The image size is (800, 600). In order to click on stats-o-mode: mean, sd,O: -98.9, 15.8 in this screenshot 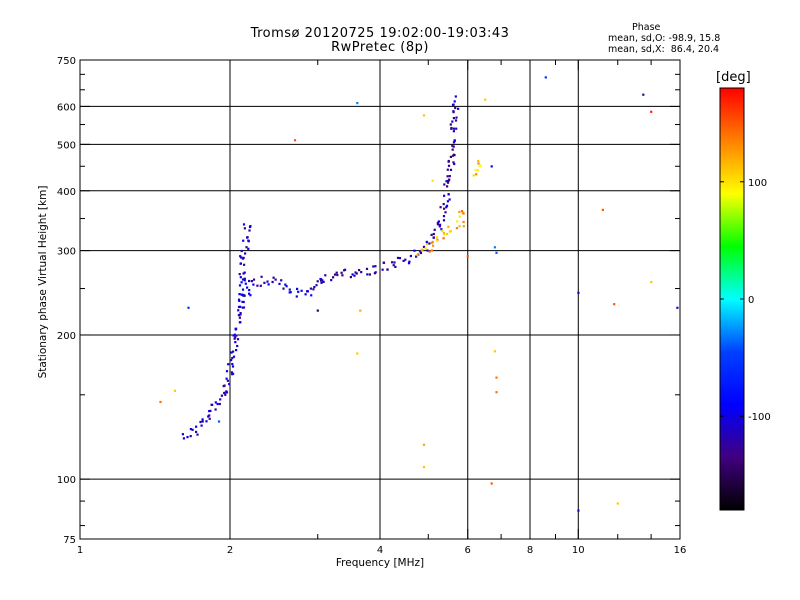, I will do `click(664, 38)`.